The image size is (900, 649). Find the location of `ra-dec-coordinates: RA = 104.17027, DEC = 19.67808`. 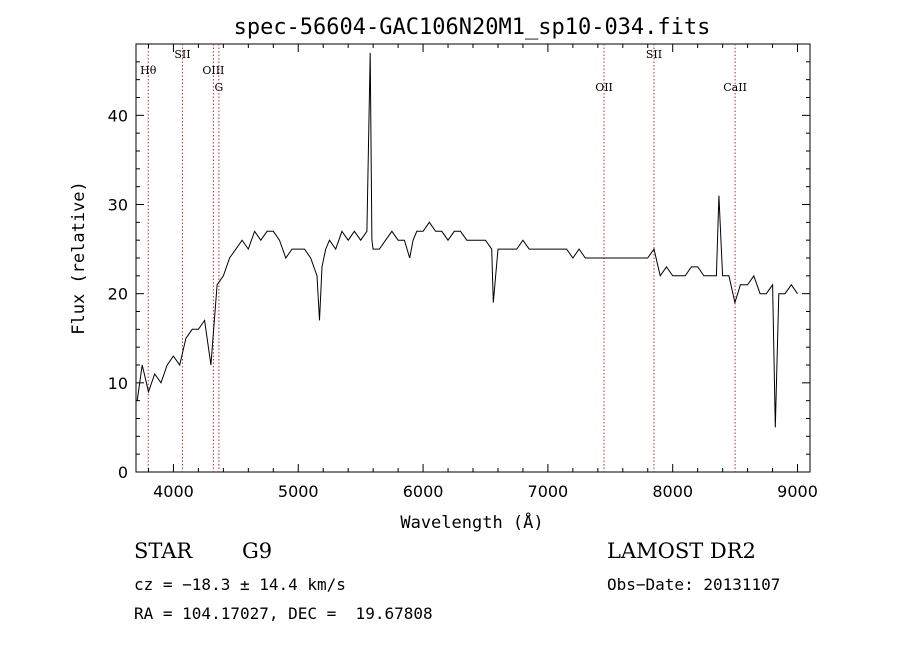

ra-dec-coordinates: RA = 104.17027, DEC = 19.67808 is located at coordinates (283, 613).